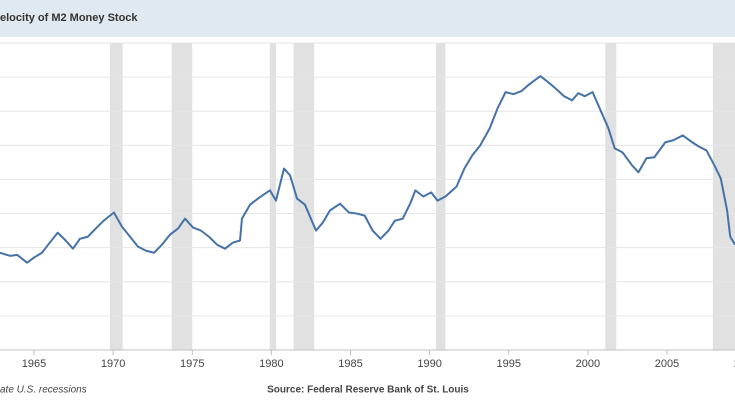  What do you see at coordinates (350, 364) in the screenshot?
I see `x-tick-label: 1985` at bounding box center [350, 364].